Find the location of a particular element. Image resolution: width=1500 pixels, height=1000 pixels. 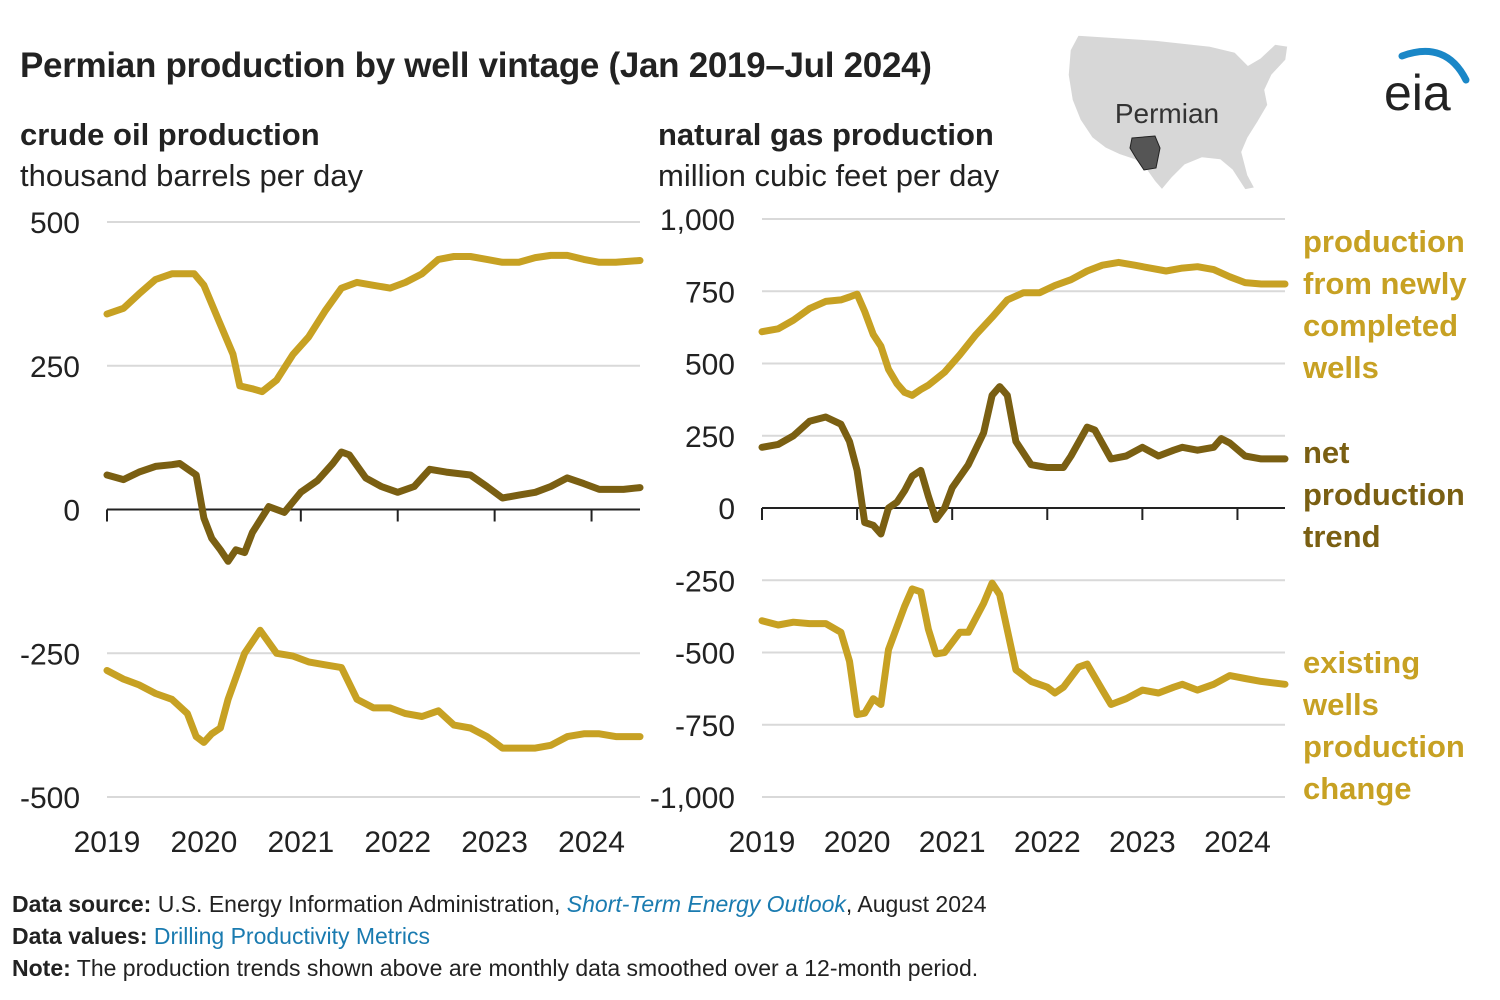

gas-panel-title: natural gas production is located at coordinates (826, 134).